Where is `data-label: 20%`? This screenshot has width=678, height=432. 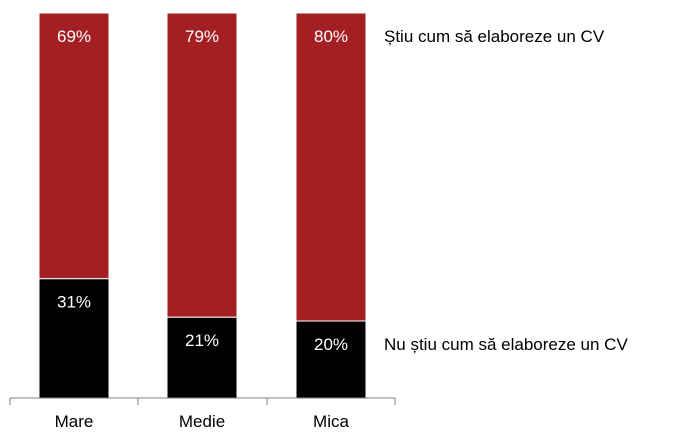 data-label: 20% is located at coordinates (331, 344).